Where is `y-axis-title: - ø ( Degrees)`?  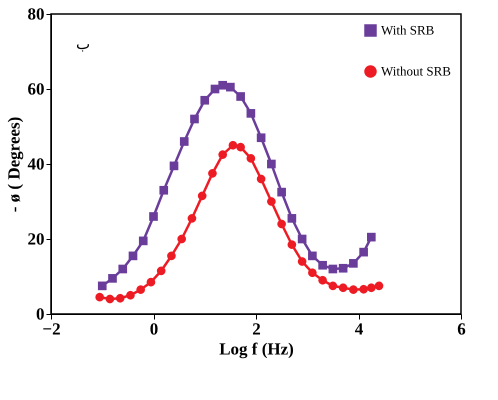 y-axis-title: - ø ( Degrees) is located at coordinates (14, 164).